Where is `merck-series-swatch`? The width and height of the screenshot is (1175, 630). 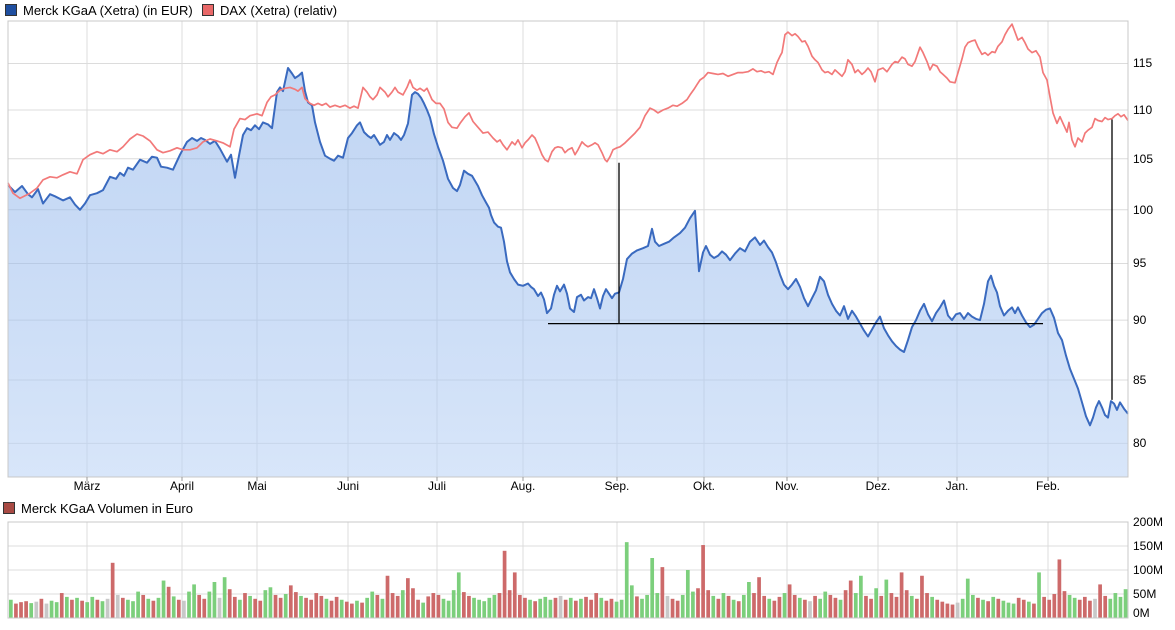
merck-series-swatch is located at coordinates (11, 10).